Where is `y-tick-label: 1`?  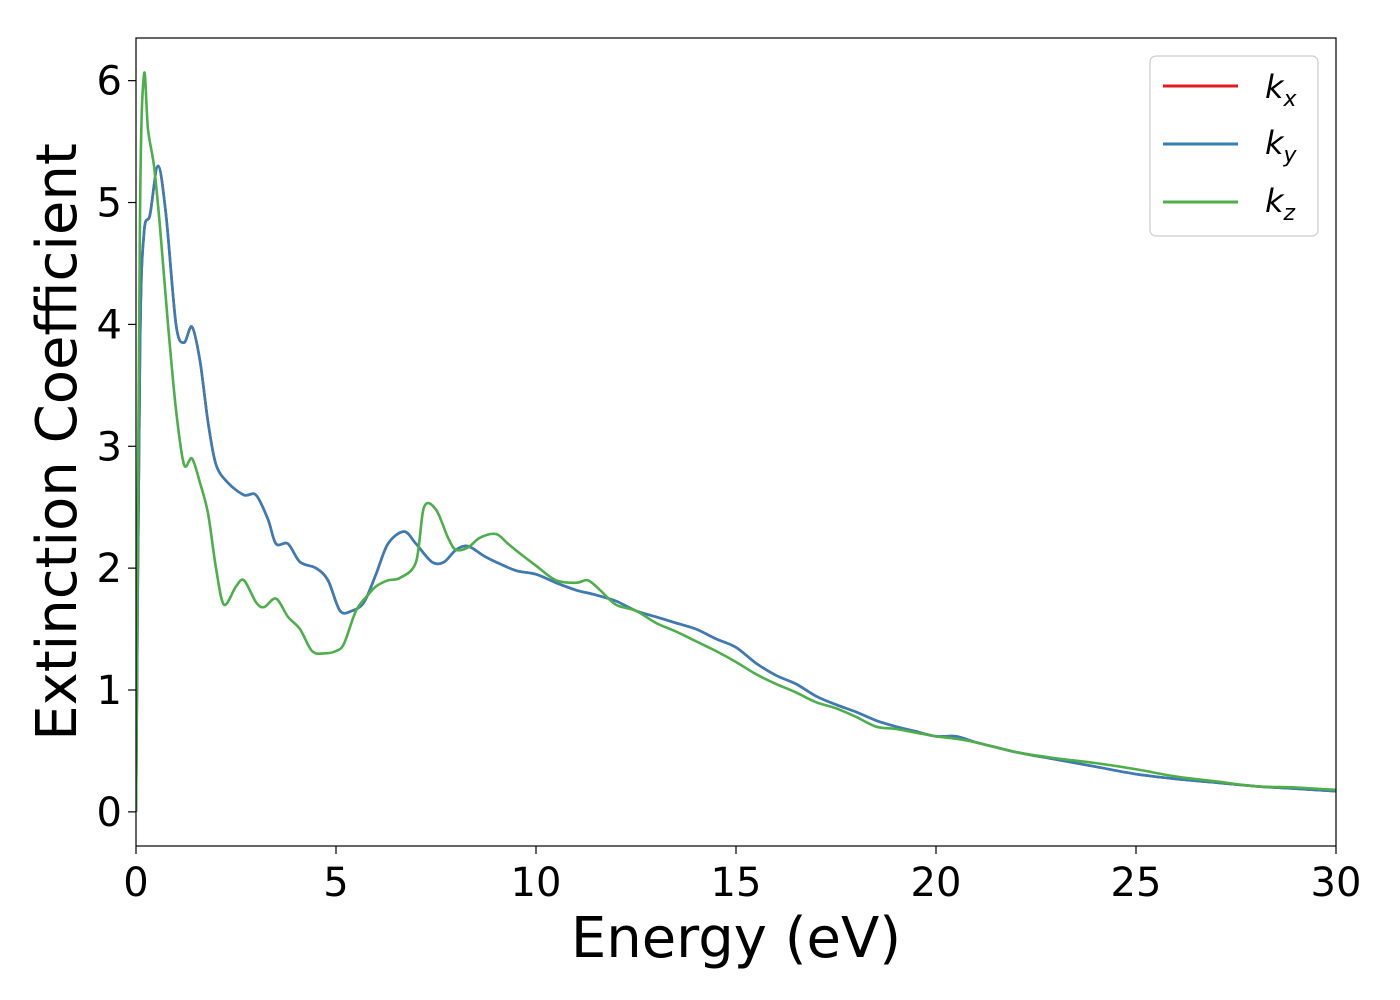
y-tick-label: 1 is located at coordinates (109, 691).